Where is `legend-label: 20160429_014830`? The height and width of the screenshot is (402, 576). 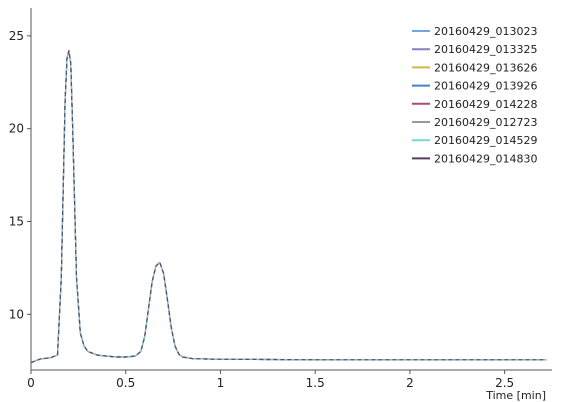 legend-label: 20160429_014830 is located at coordinates (485, 158).